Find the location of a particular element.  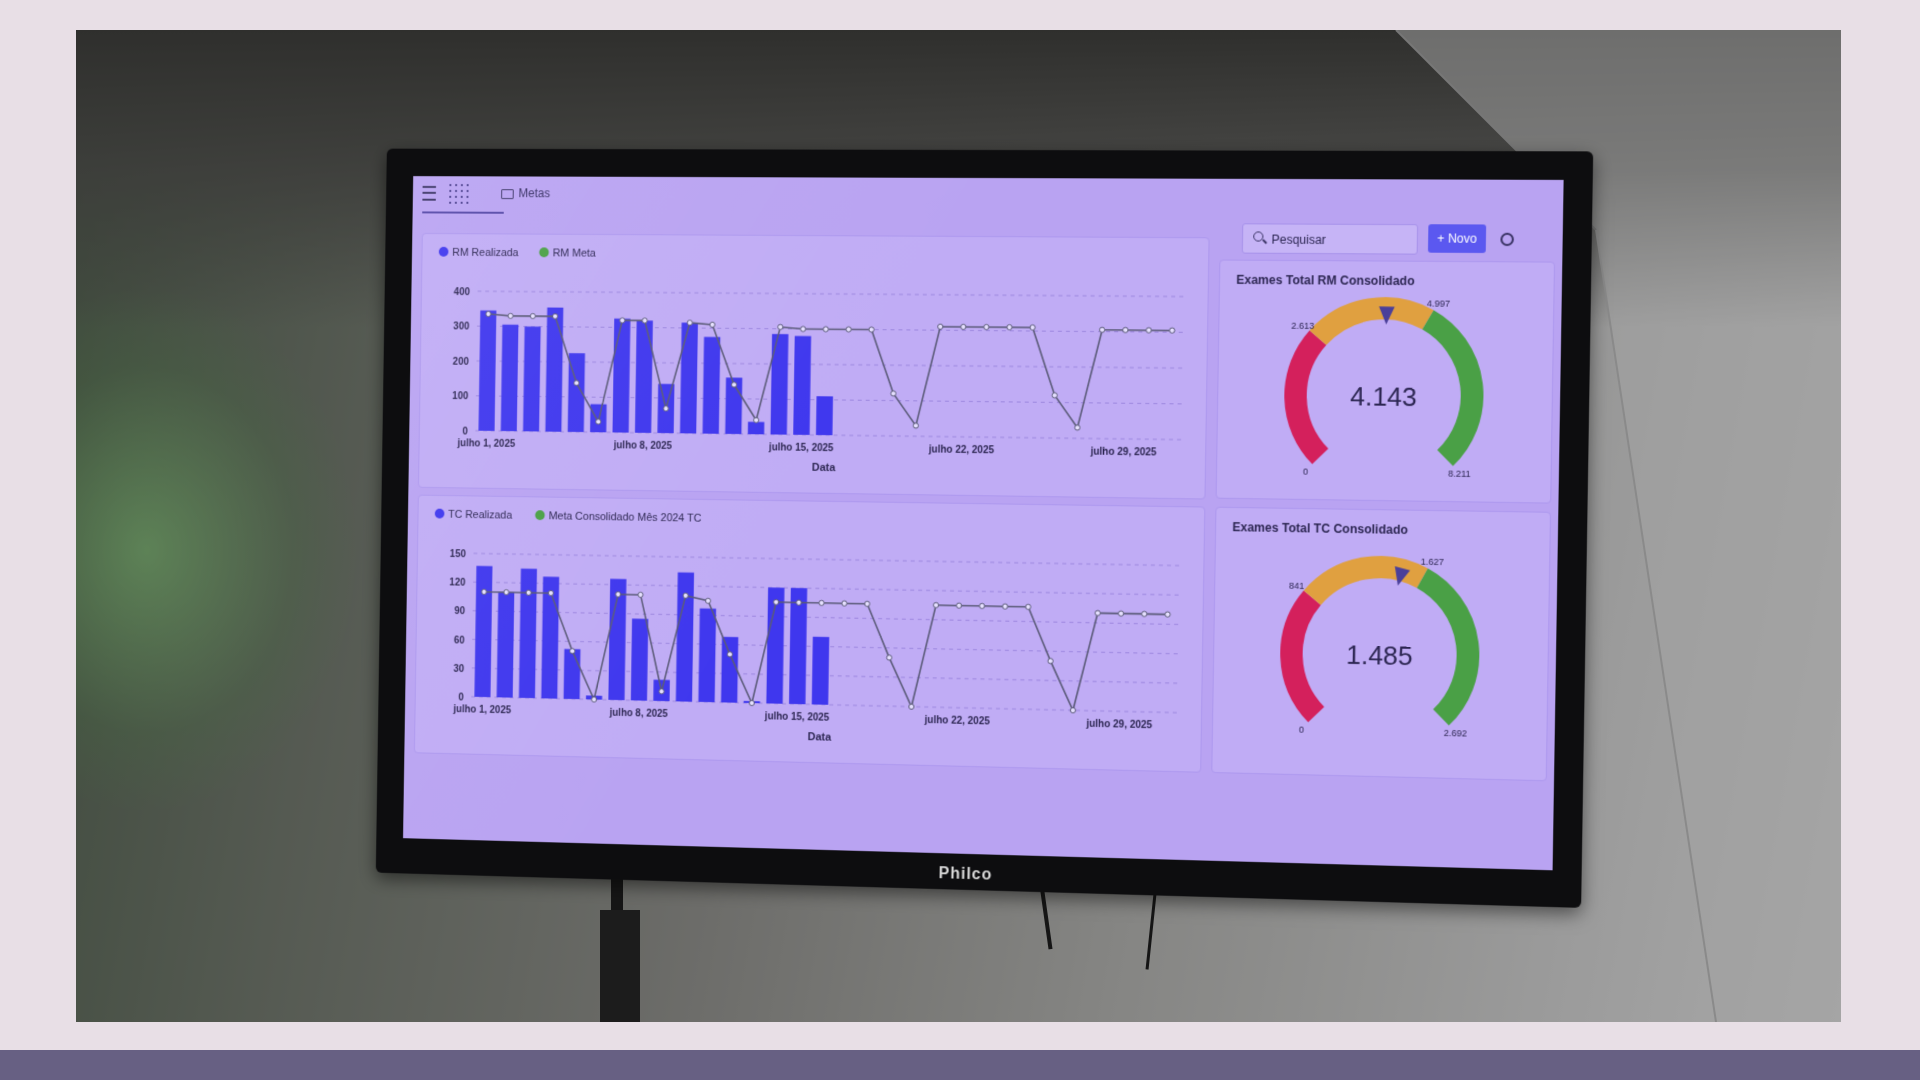

logo-icon is located at coordinates (458, 193).